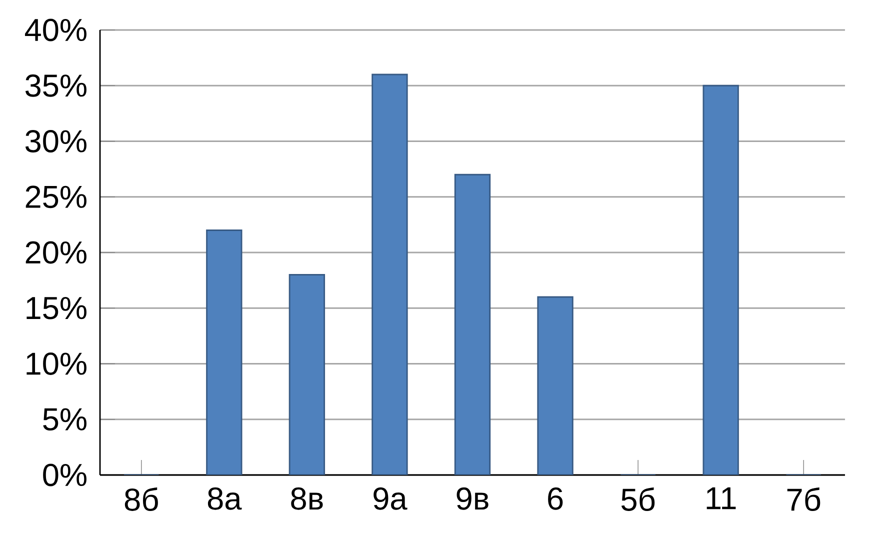 Image resolution: width=875 pixels, height=560 pixels. I want to click on y-tick-label: 0%, so click(64, 475).